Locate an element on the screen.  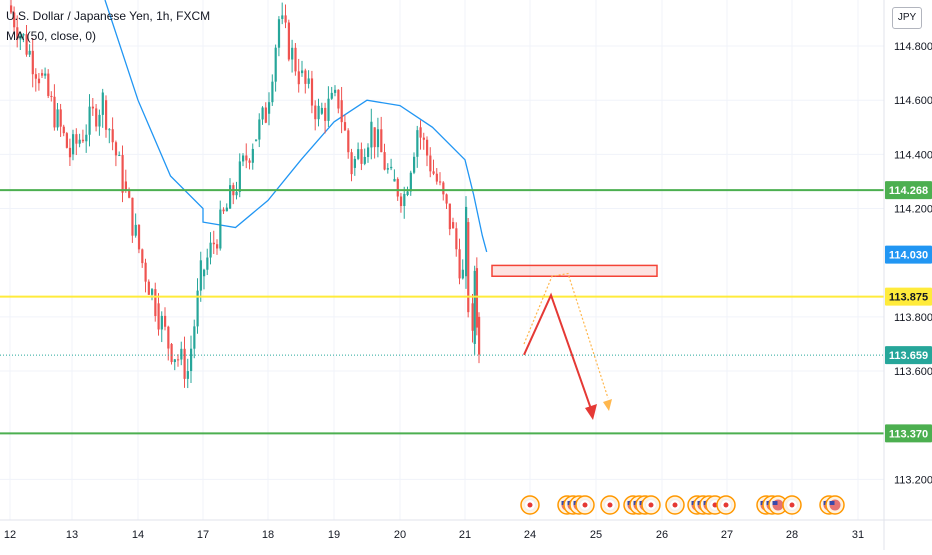
projection-arrow-solid is located at coordinates (557, 351).